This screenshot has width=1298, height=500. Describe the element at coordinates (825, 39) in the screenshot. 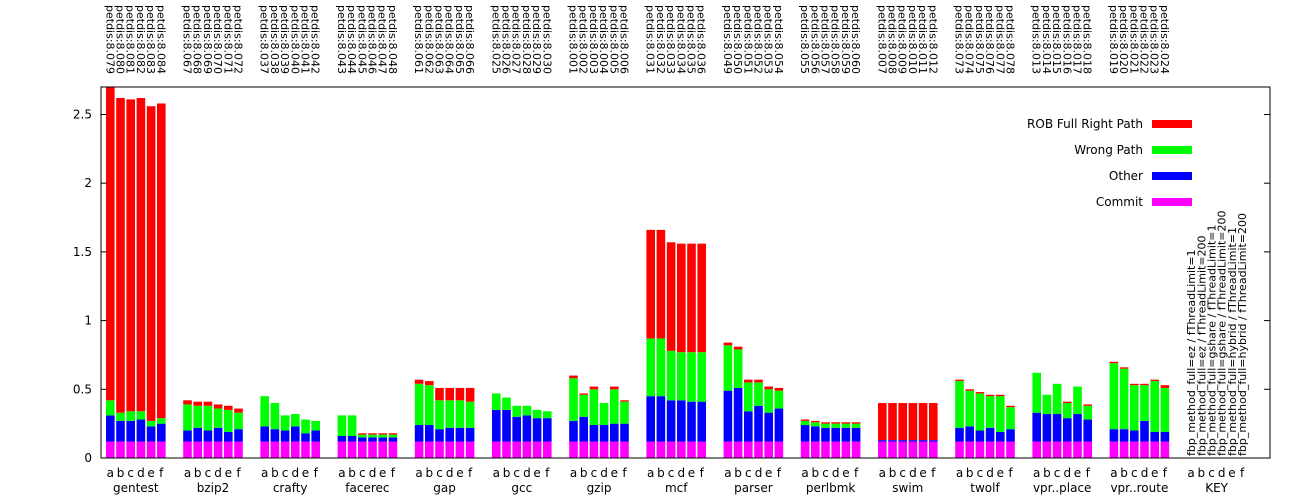

I see `run-label: petdis:8.057` at that location.